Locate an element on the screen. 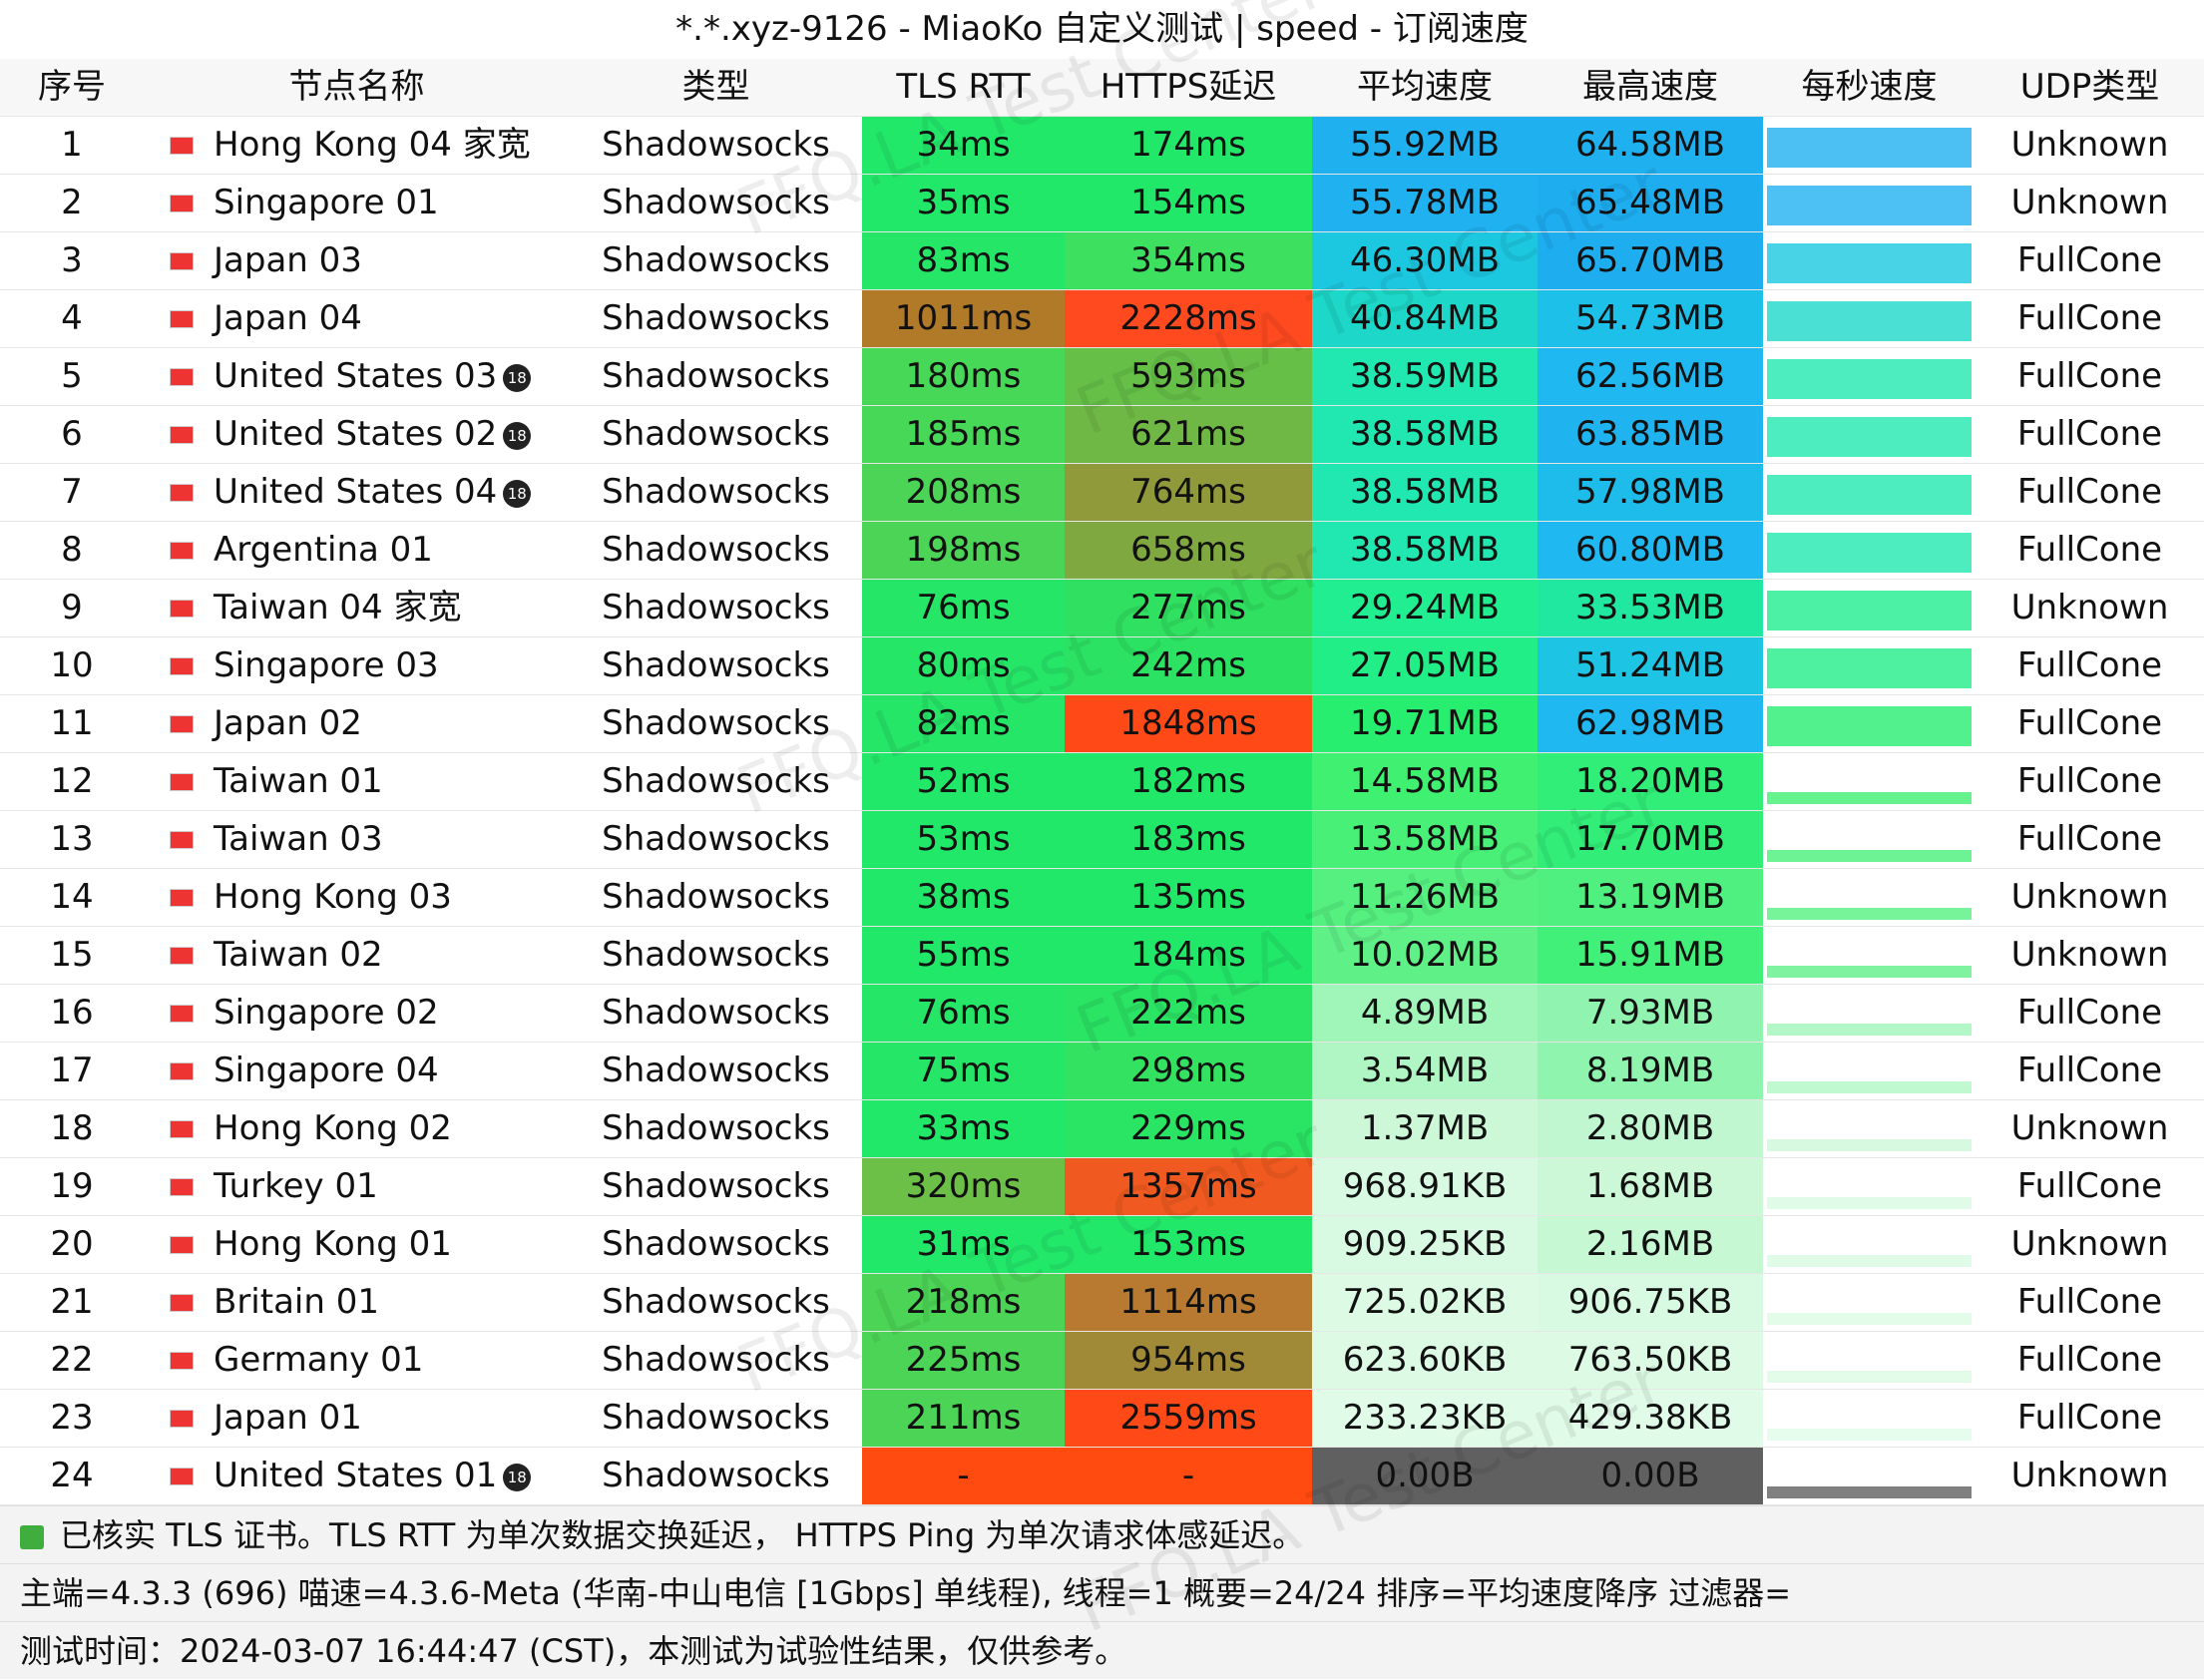 The height and width of the screenshot is (1680, 2204). https-cell: 621ms is located at coordinates (1189, 435).